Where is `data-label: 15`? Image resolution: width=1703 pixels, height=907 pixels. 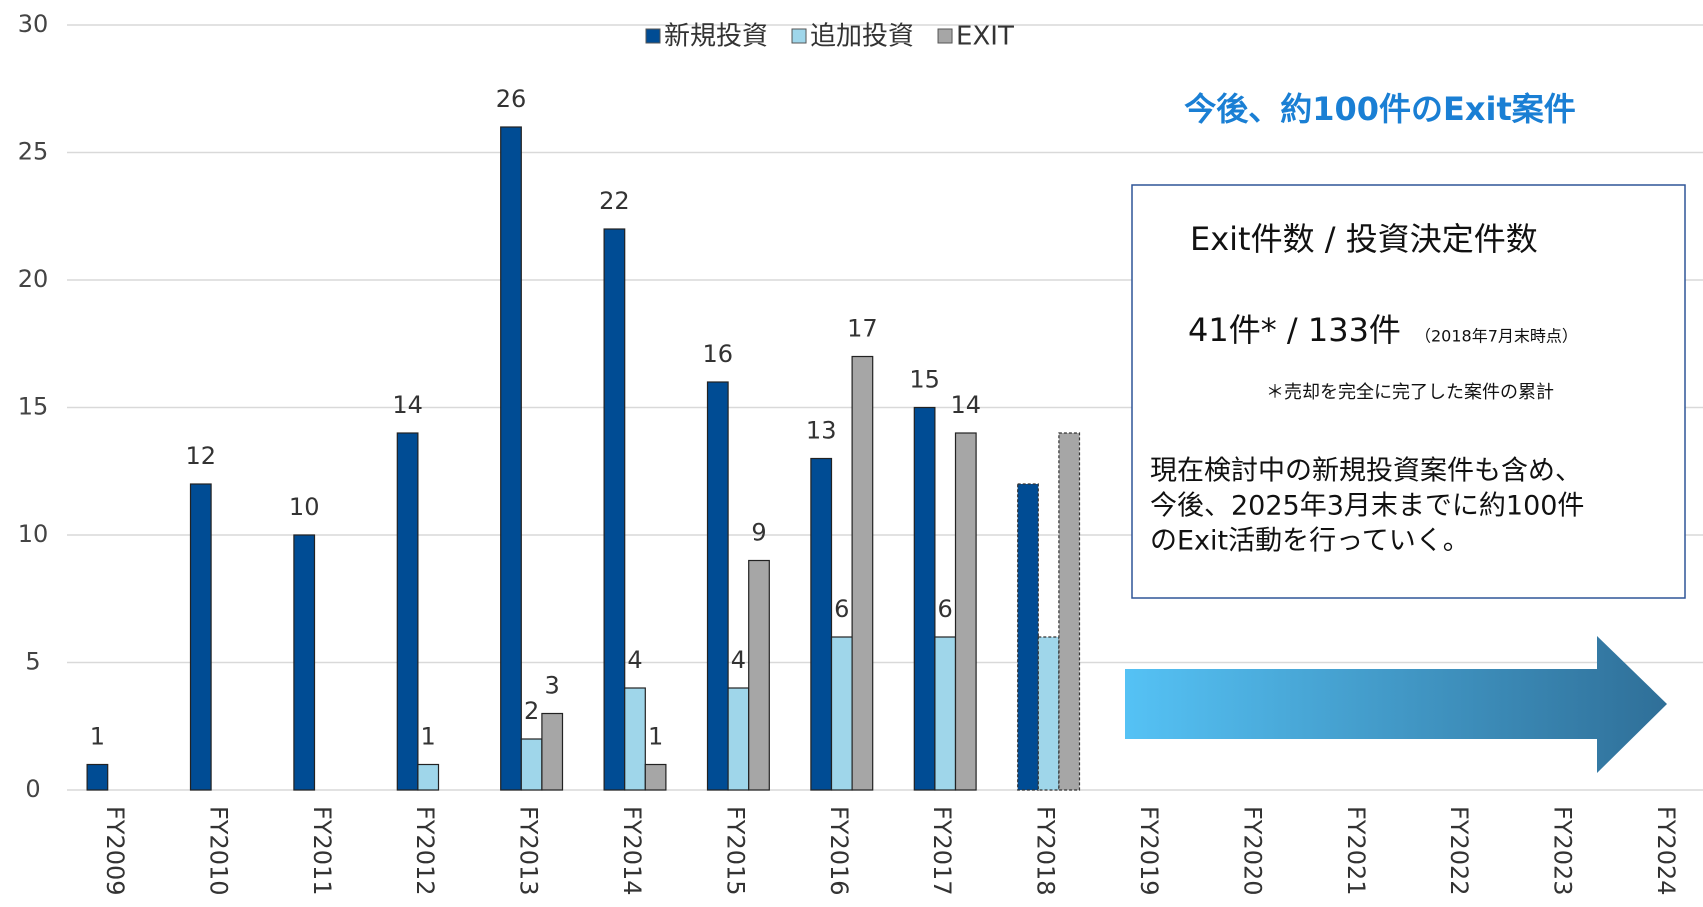 data-label: 15 is located at coordinates (924, 380).